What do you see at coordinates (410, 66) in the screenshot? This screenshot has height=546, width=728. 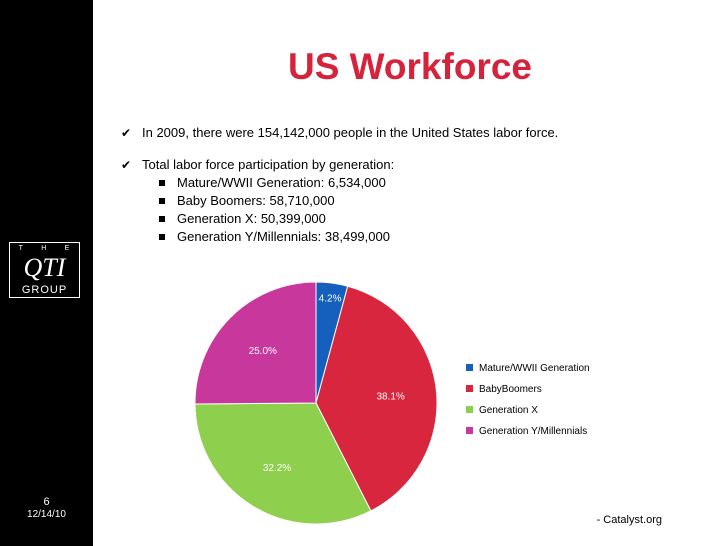 I see `slide-title: US Workforce` at bounding box center [410, 66].